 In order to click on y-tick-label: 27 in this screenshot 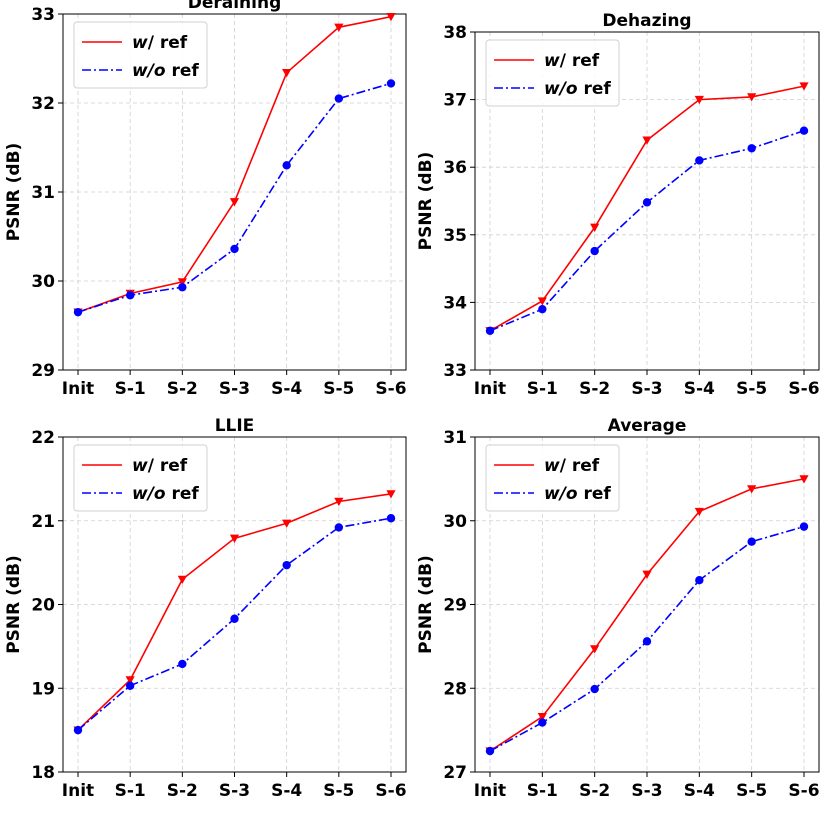, I will do `click(455, 773)`.